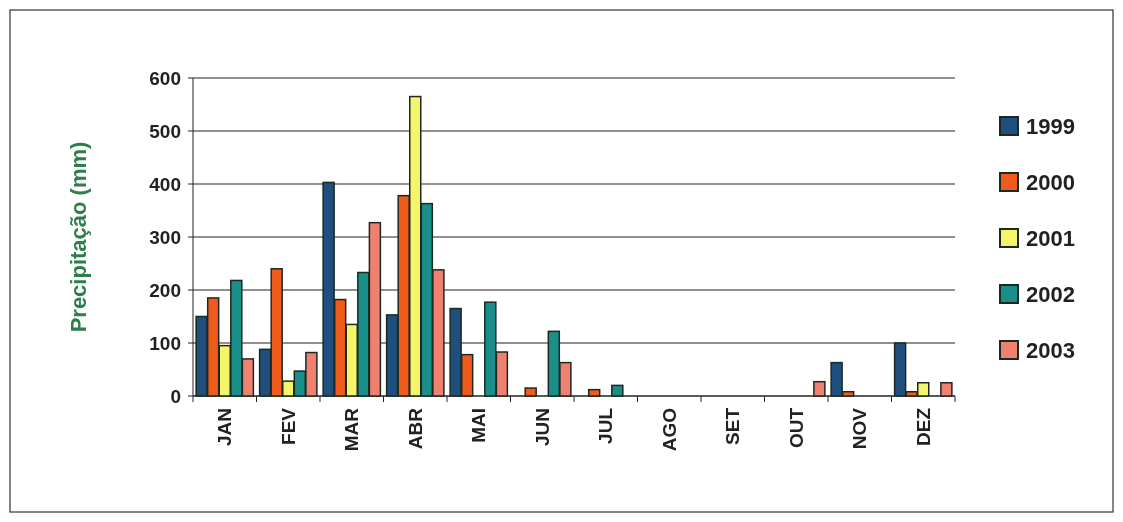  I want to click on y-tick-label: 0, so click(175, 396).